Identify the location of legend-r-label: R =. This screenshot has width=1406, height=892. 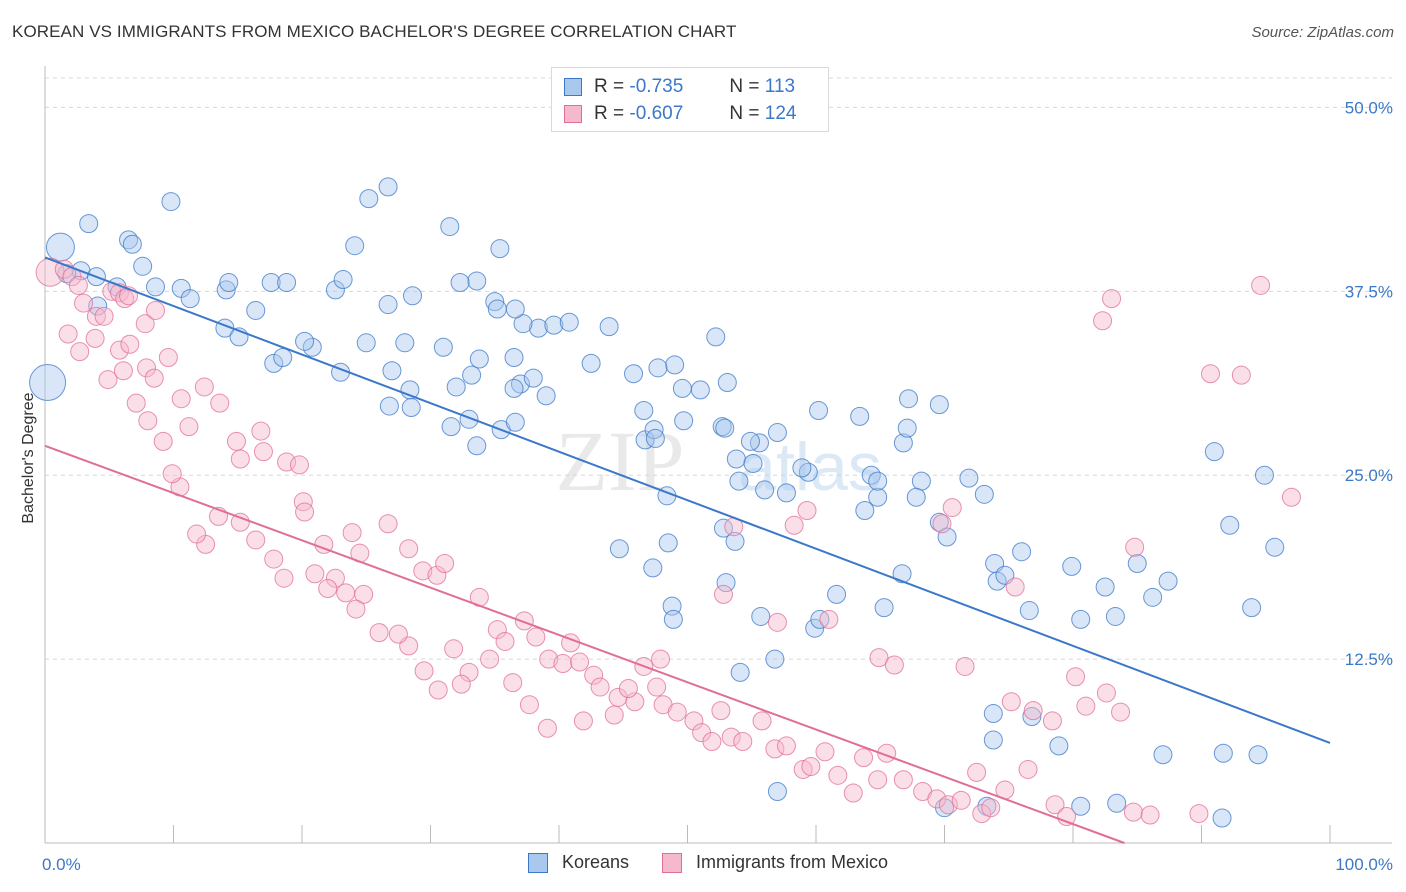
(609, 86).